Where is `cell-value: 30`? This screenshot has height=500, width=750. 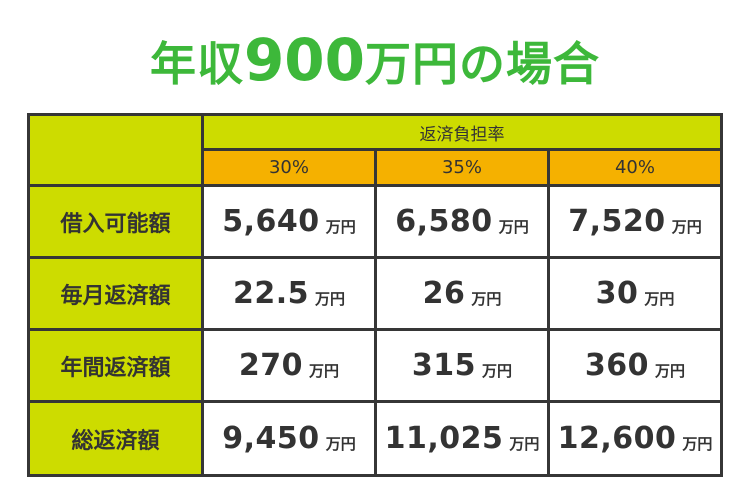 cell-value: 30 is located at coordinates (617, 293).